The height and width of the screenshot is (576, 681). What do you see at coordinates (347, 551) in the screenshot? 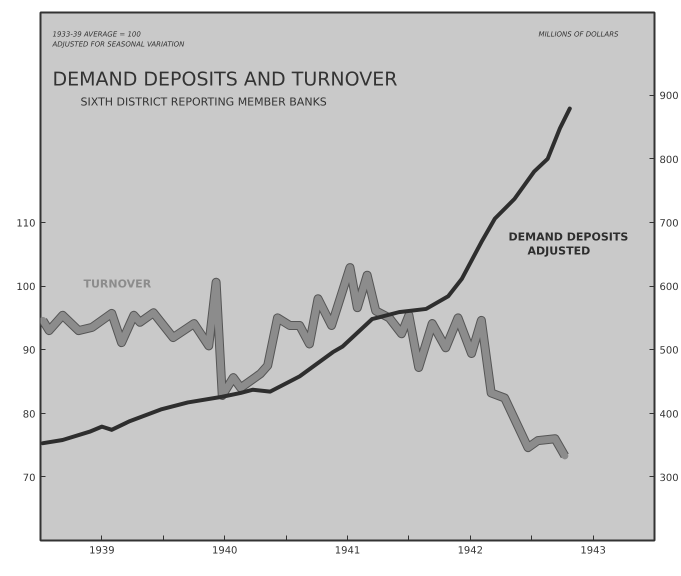
I see `x-tick-label: 1941` at bounding box center [347, 551].